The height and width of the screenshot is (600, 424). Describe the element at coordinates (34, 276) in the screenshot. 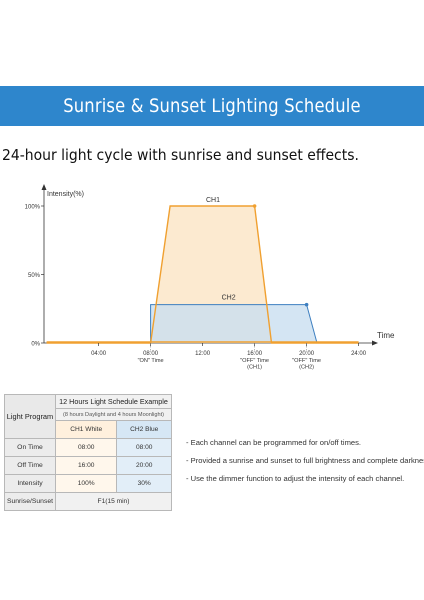

I see `y-tick-label: 50%` at that location.